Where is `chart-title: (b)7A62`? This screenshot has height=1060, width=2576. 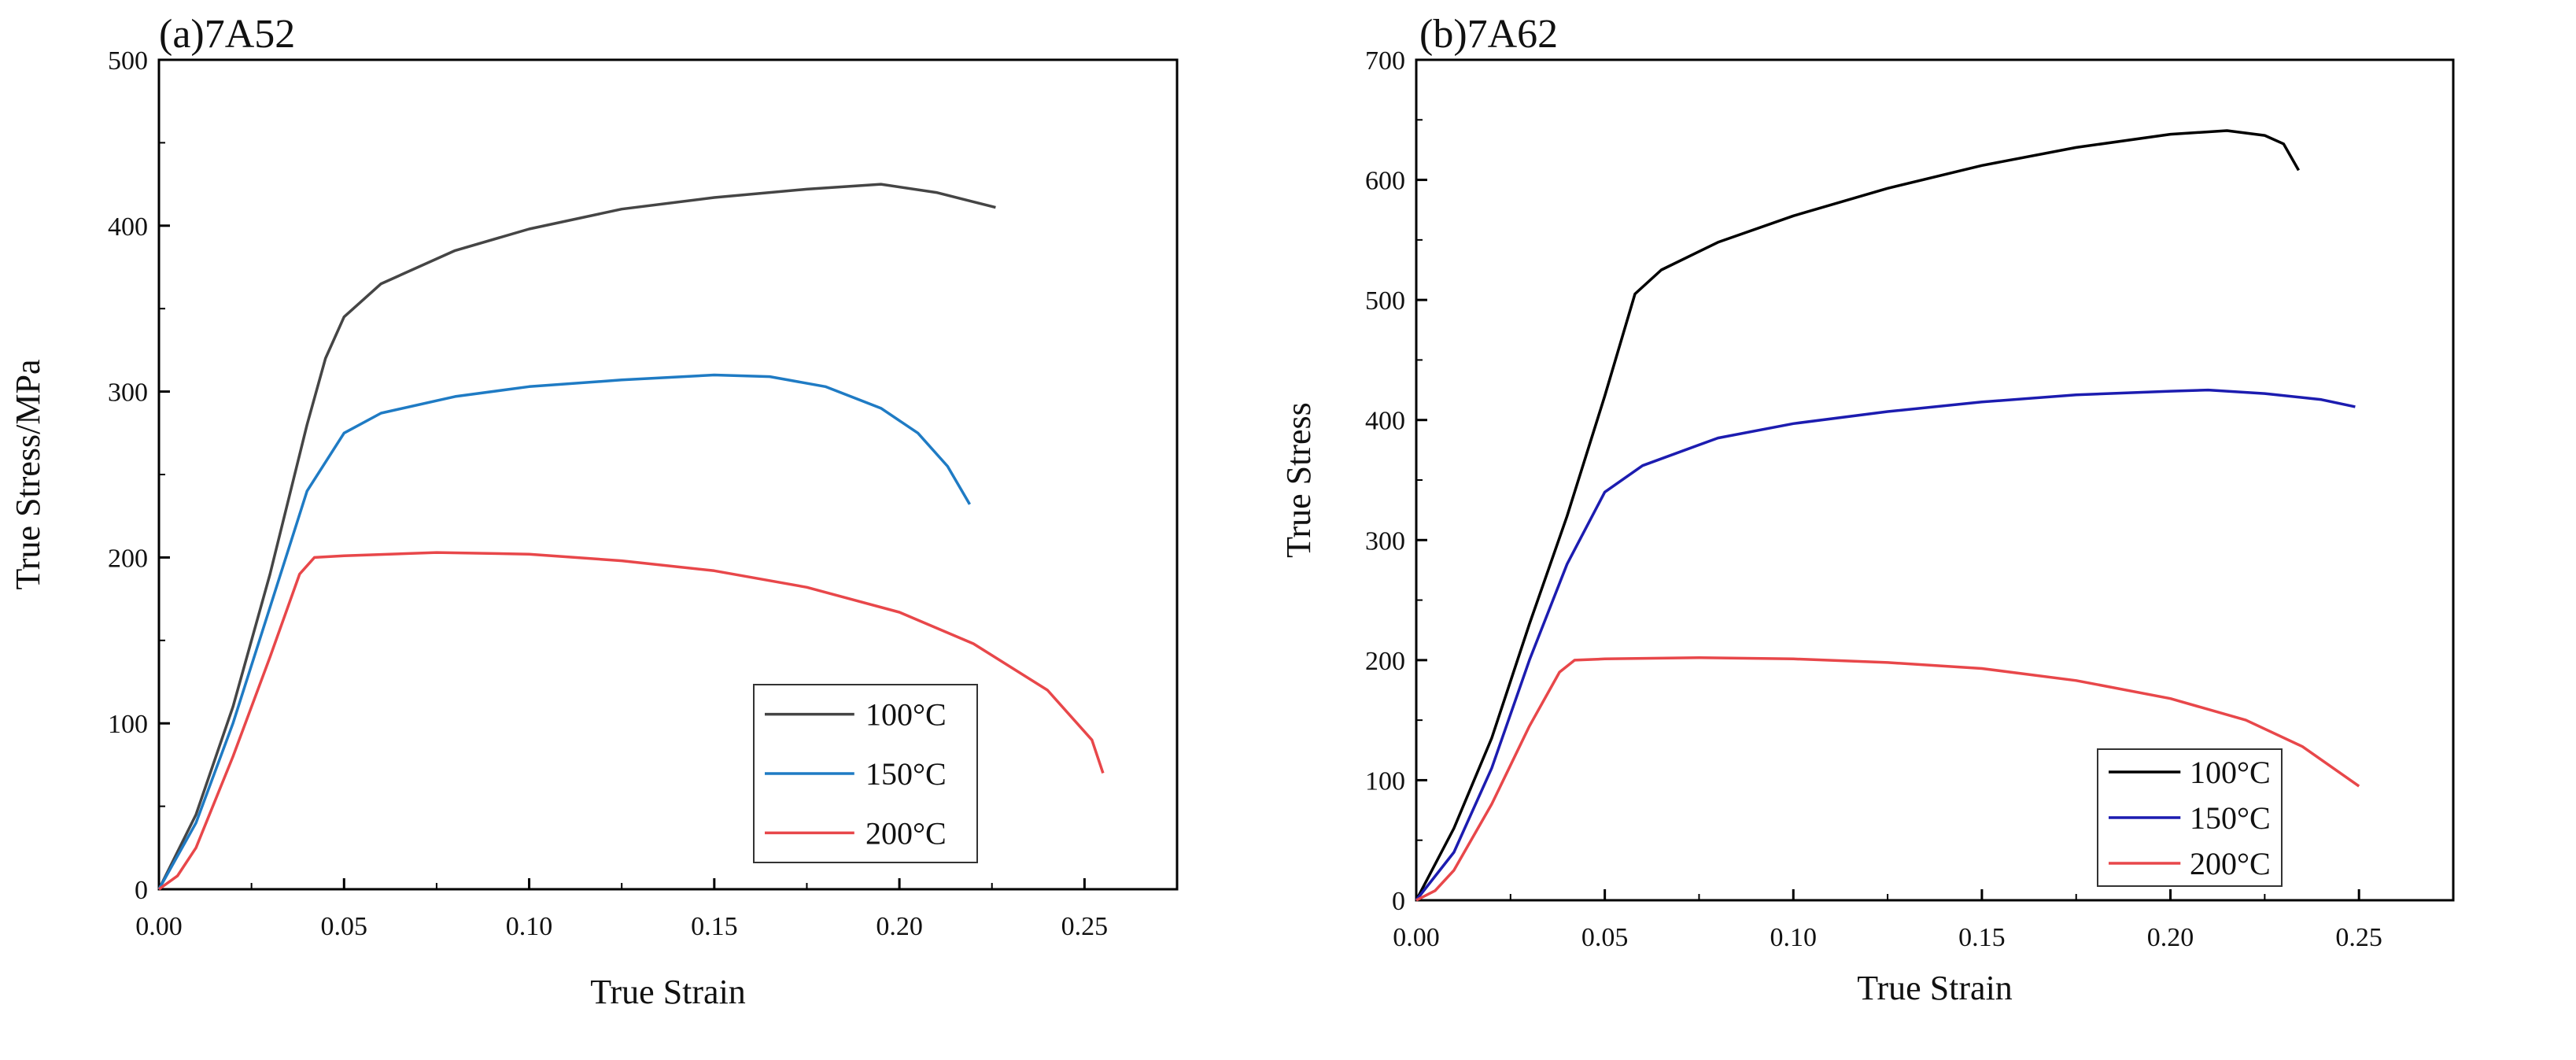
chart-title: (b)7A62 is located at coordinates (1489, 35).